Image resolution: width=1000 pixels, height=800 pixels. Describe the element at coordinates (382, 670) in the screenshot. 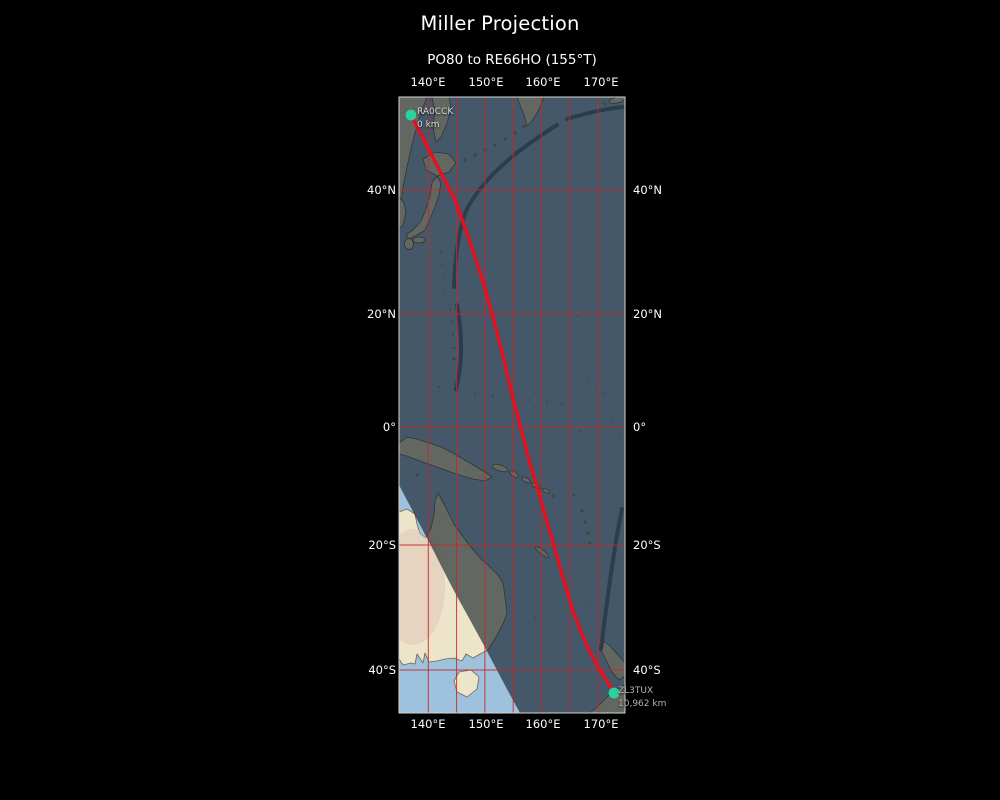

I see `lat-tick-left-40s: 40°S` at that location.